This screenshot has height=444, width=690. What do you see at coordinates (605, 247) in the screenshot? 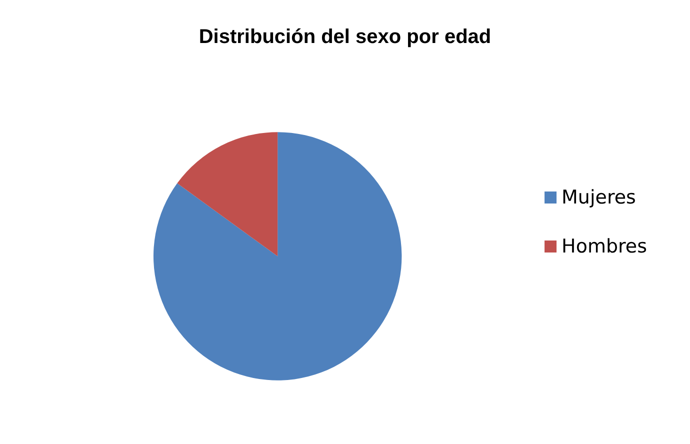
I see `legend-label: Hombres` at bounding box center [605, 247].